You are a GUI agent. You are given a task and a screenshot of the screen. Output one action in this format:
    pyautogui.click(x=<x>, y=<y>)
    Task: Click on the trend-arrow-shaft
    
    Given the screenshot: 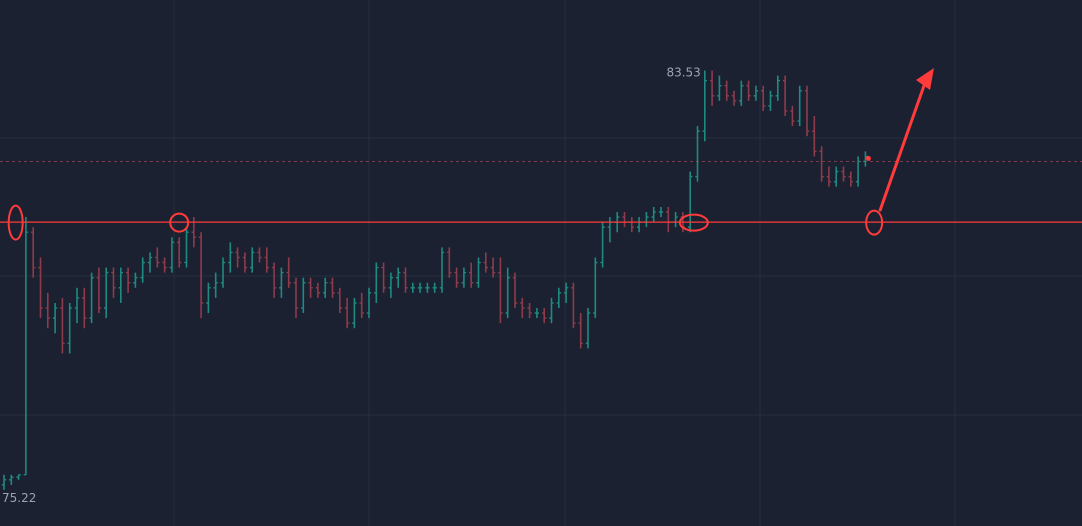 What is the action you would take?
    pyautogui.click(x=903, y=145)
    